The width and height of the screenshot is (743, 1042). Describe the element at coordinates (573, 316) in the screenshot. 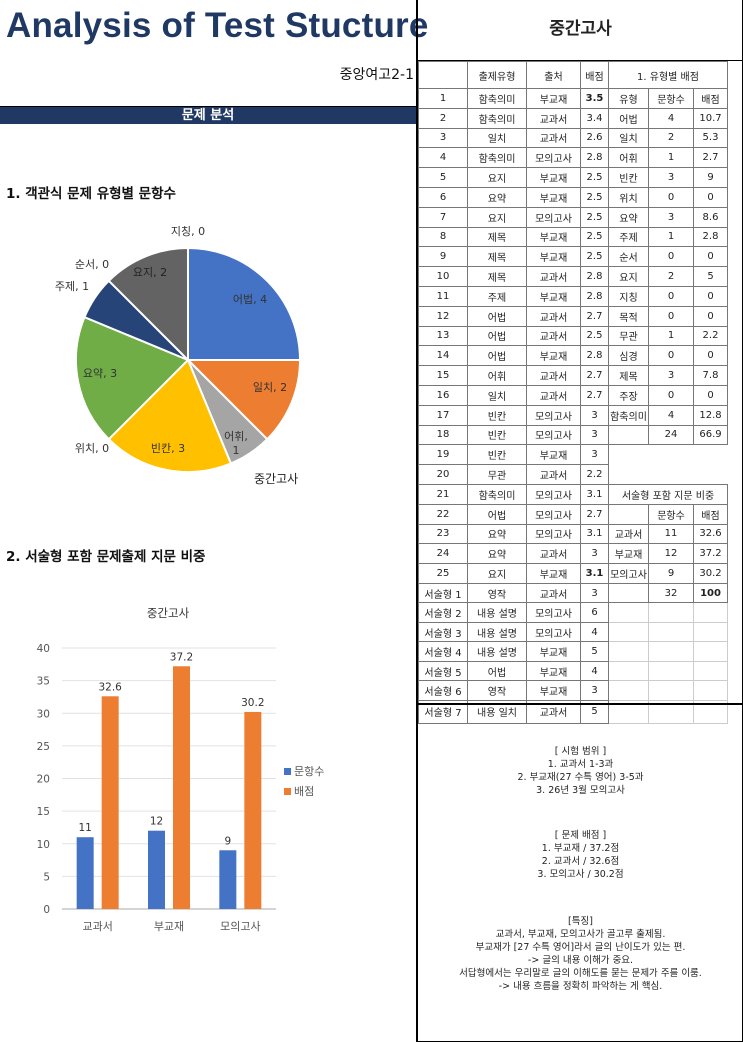

I see `table-row: 12 어법 교과서 2.7 목적 0 0` at that location.